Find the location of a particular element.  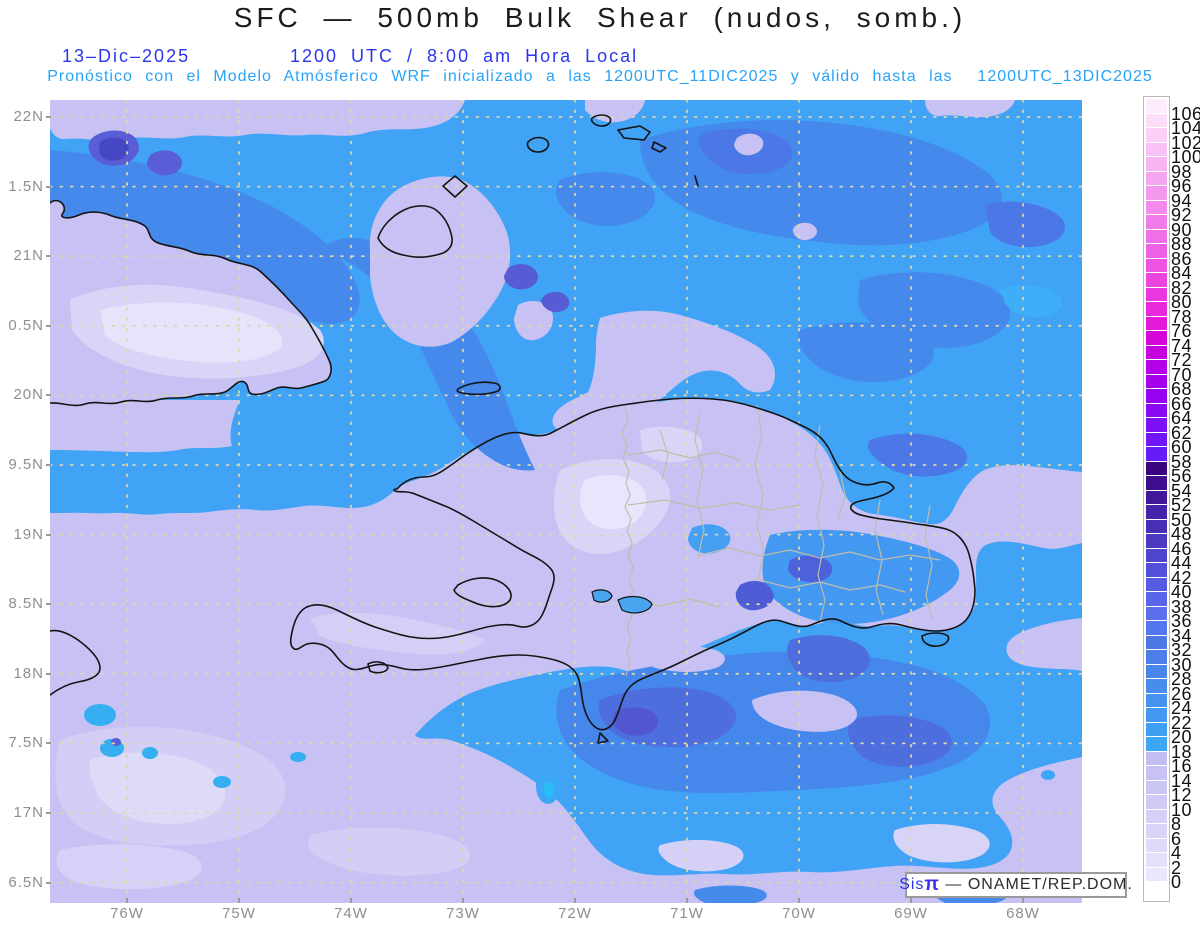

colorbar-label: 6 is located at coordinates (1176, 838).